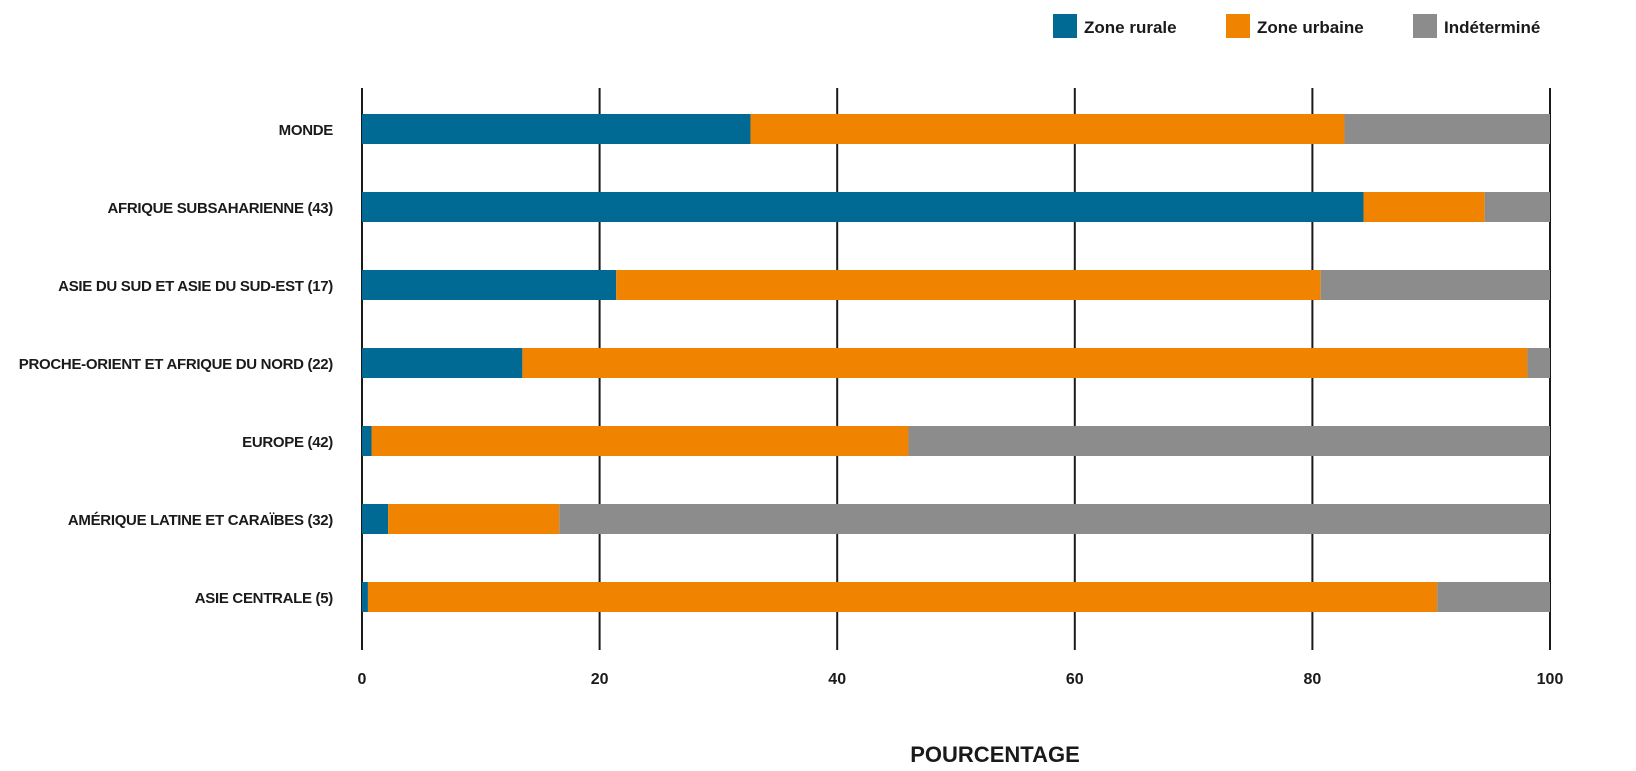 Image resolution: width=1636 pixels, height=771 pixels. What do you see at coordinates (1425, 26) in the screenshot?
I see `legend-swatch-indetermine` at bounding box center [1425, 26].